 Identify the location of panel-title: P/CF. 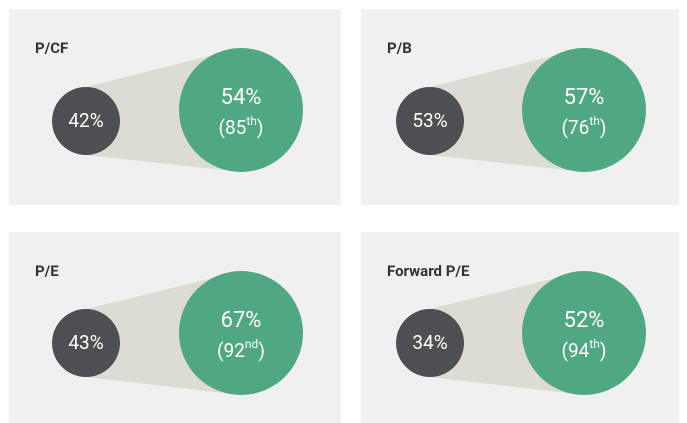
(51, 48).